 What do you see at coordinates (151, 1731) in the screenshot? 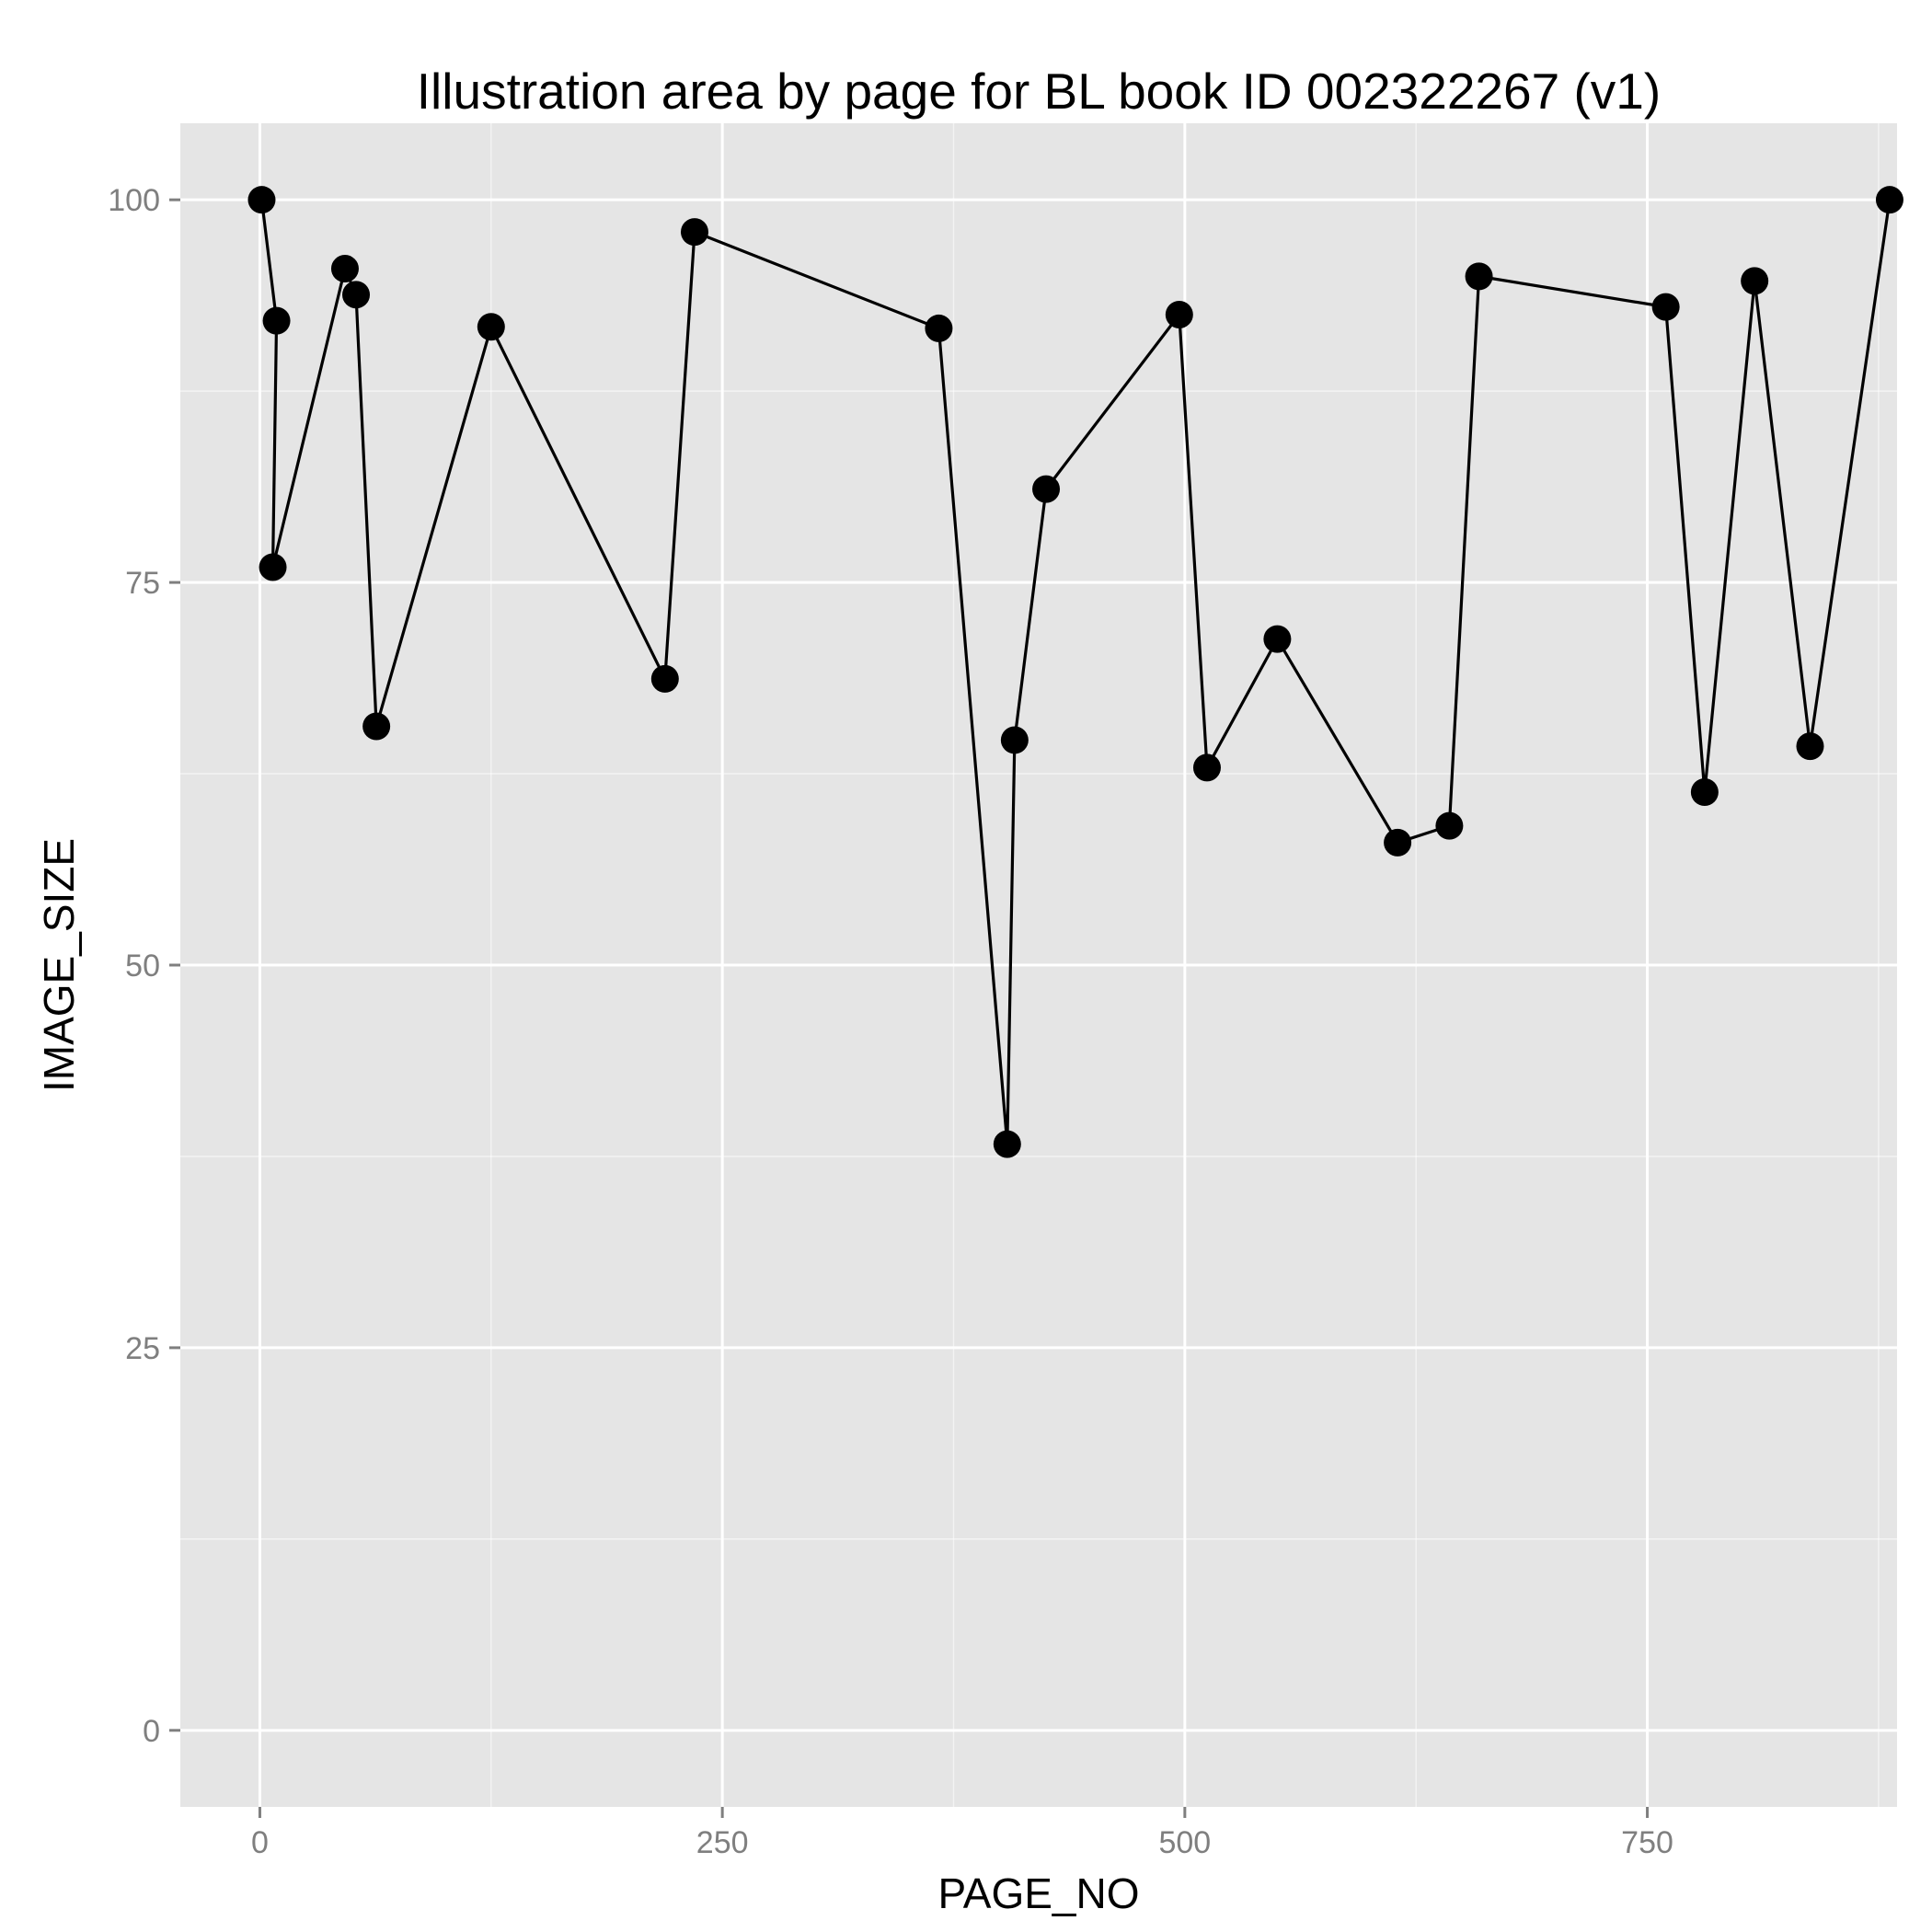
I see `y-tick-label: 0` at bounding box center [151, 1731].